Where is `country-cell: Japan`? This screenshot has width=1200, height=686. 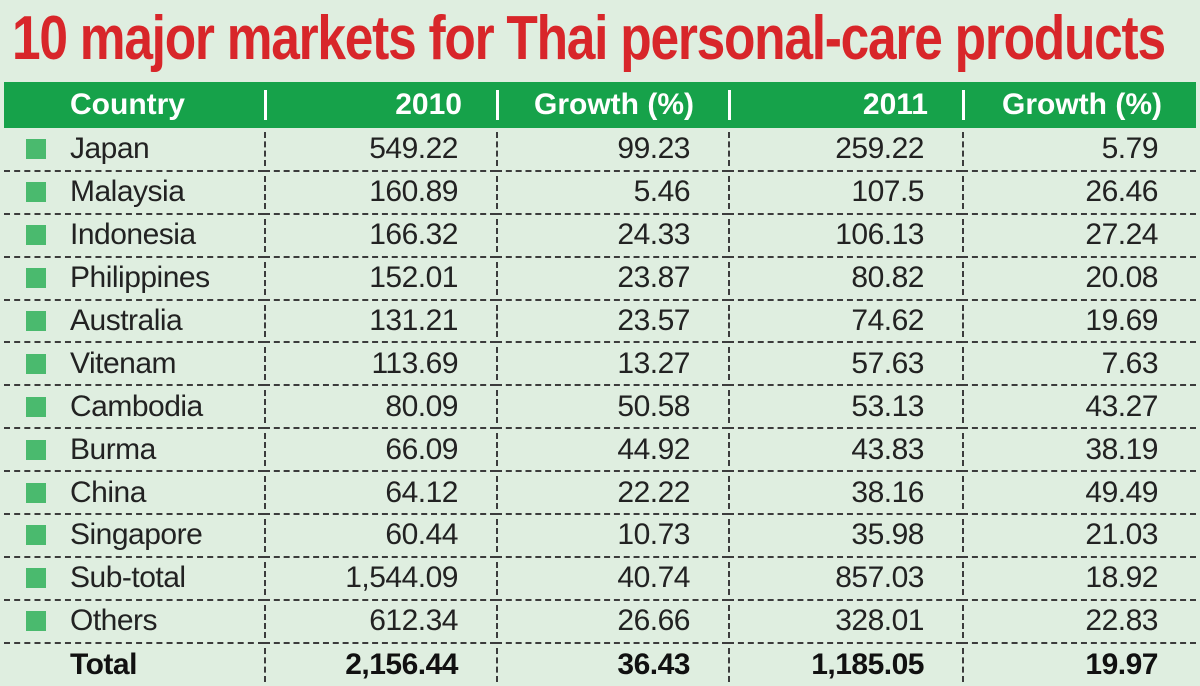 country-cell: Japan is located at coordinates (134, 149).